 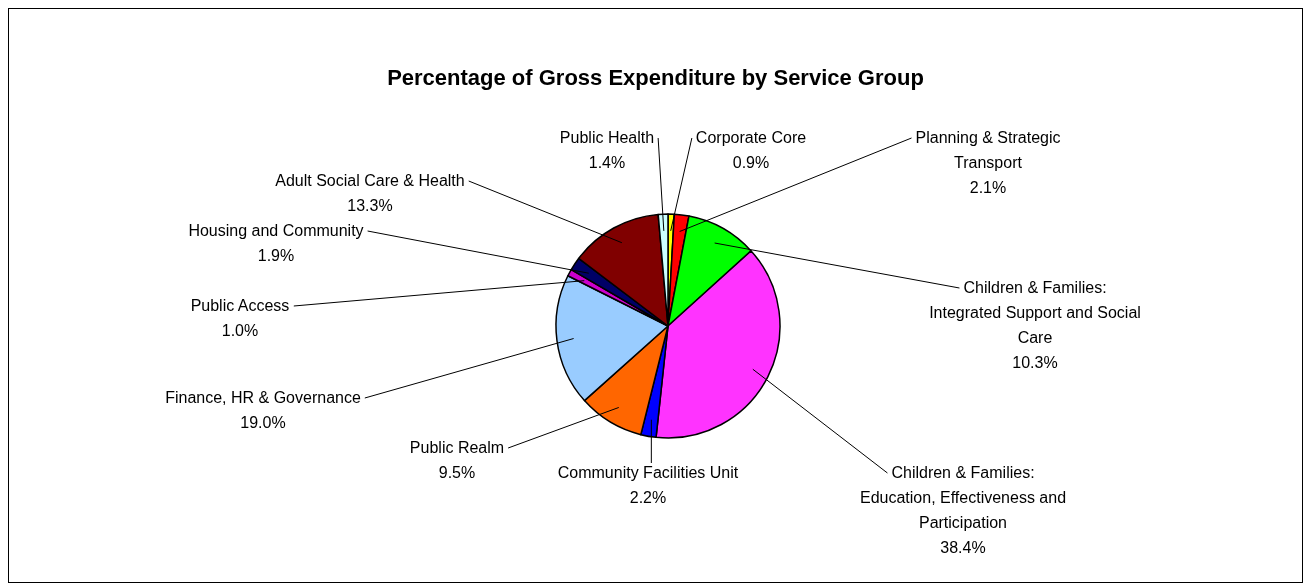 I want to click on slice-label: Public Health, so click(x=607, y=137).